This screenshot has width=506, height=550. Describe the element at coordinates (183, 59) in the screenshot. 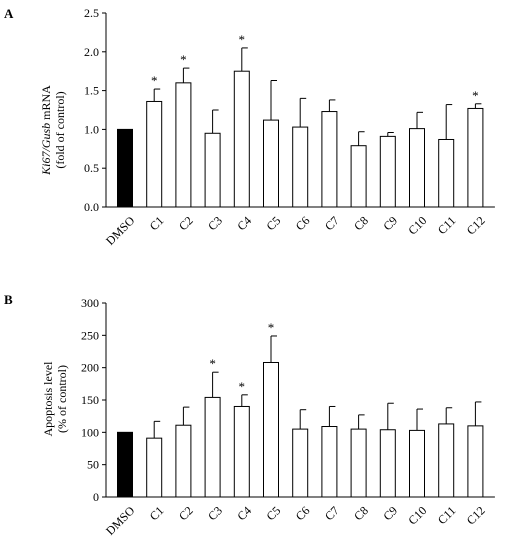

I see `significance-star-c2: *` at that location.